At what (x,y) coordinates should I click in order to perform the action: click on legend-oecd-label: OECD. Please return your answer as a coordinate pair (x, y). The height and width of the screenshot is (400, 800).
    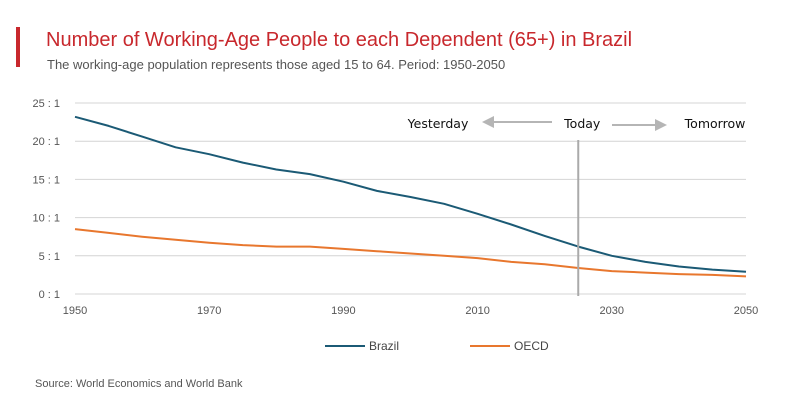
    Looking at the image, I should click on (531, 346).